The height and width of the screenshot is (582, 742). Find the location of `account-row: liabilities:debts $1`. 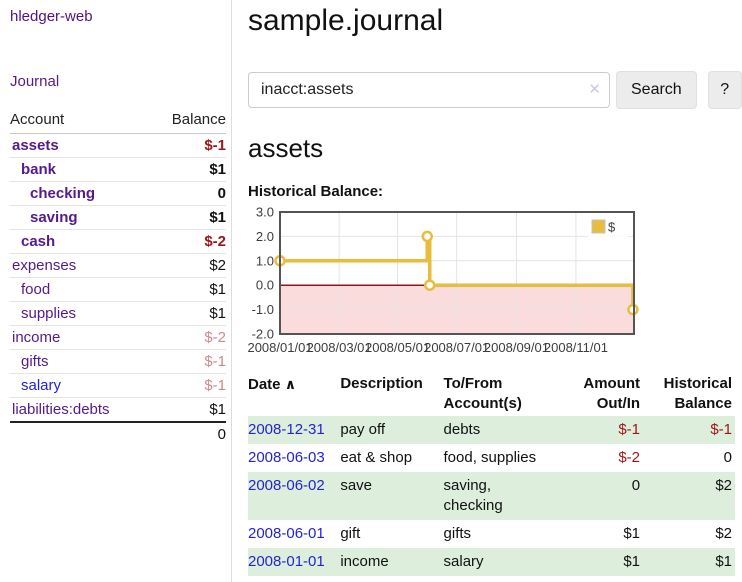

account-row: liabilities:debts $1 is located at coordinates (118, 410).